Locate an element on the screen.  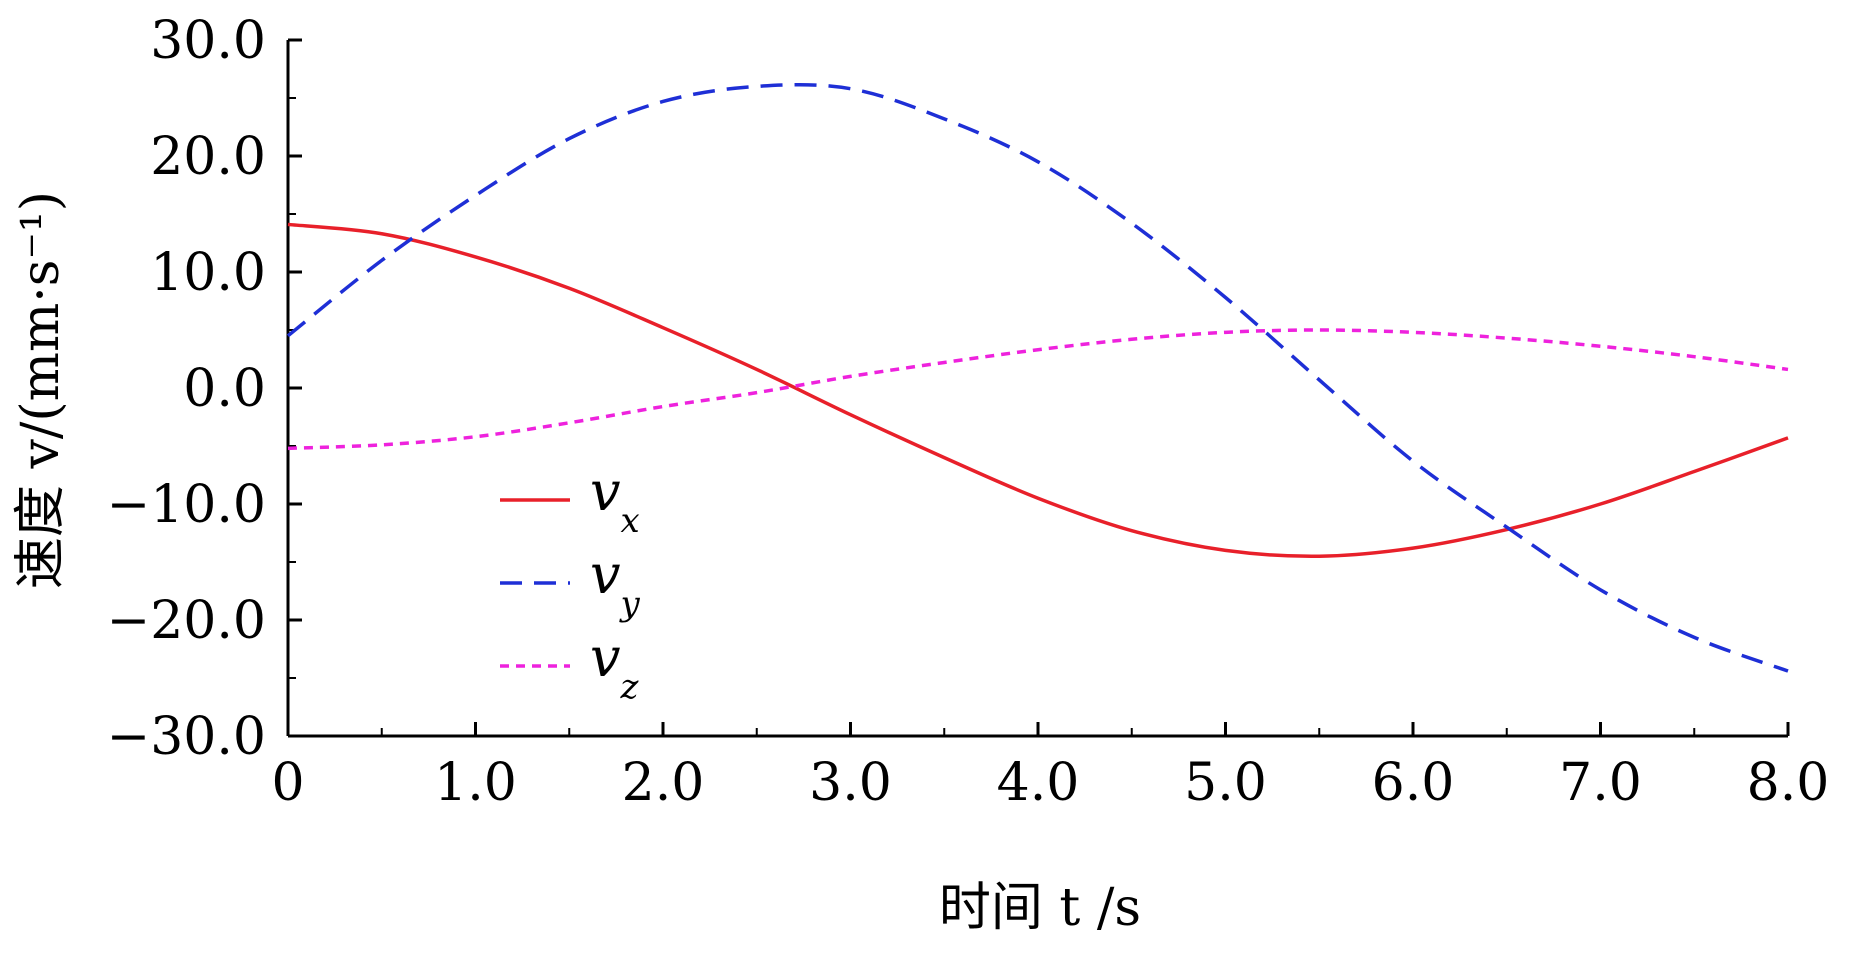
x-tick-label: 3.0 is located at coordinates (850, 783).